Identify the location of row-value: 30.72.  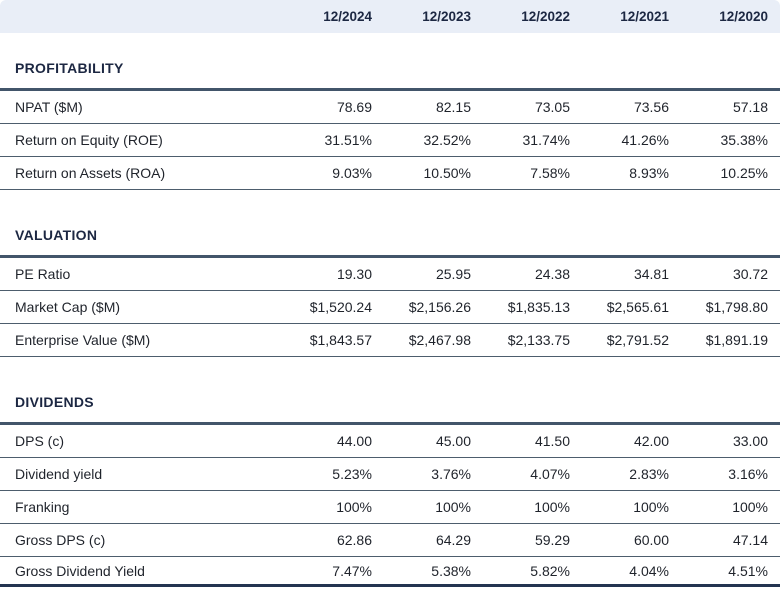
(750, 274).